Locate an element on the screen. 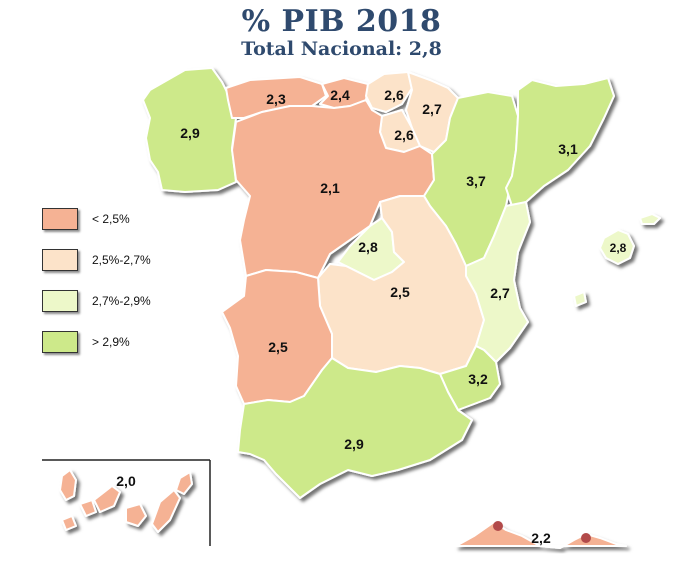  label-asturias: 2,3 is located at coordinates (276, 99).